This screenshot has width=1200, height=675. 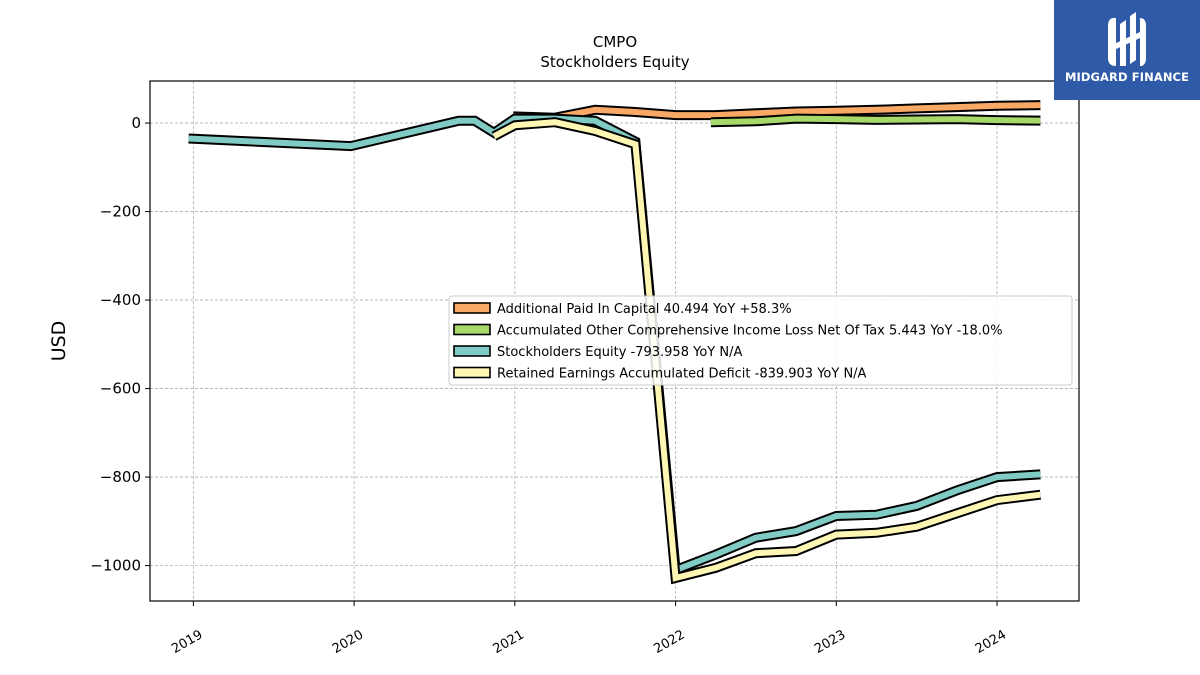 What do you see at coordinates (115, 566) in the screenshot?
I see `ytick-label-5: −1000` at bounding box center [115, 566].